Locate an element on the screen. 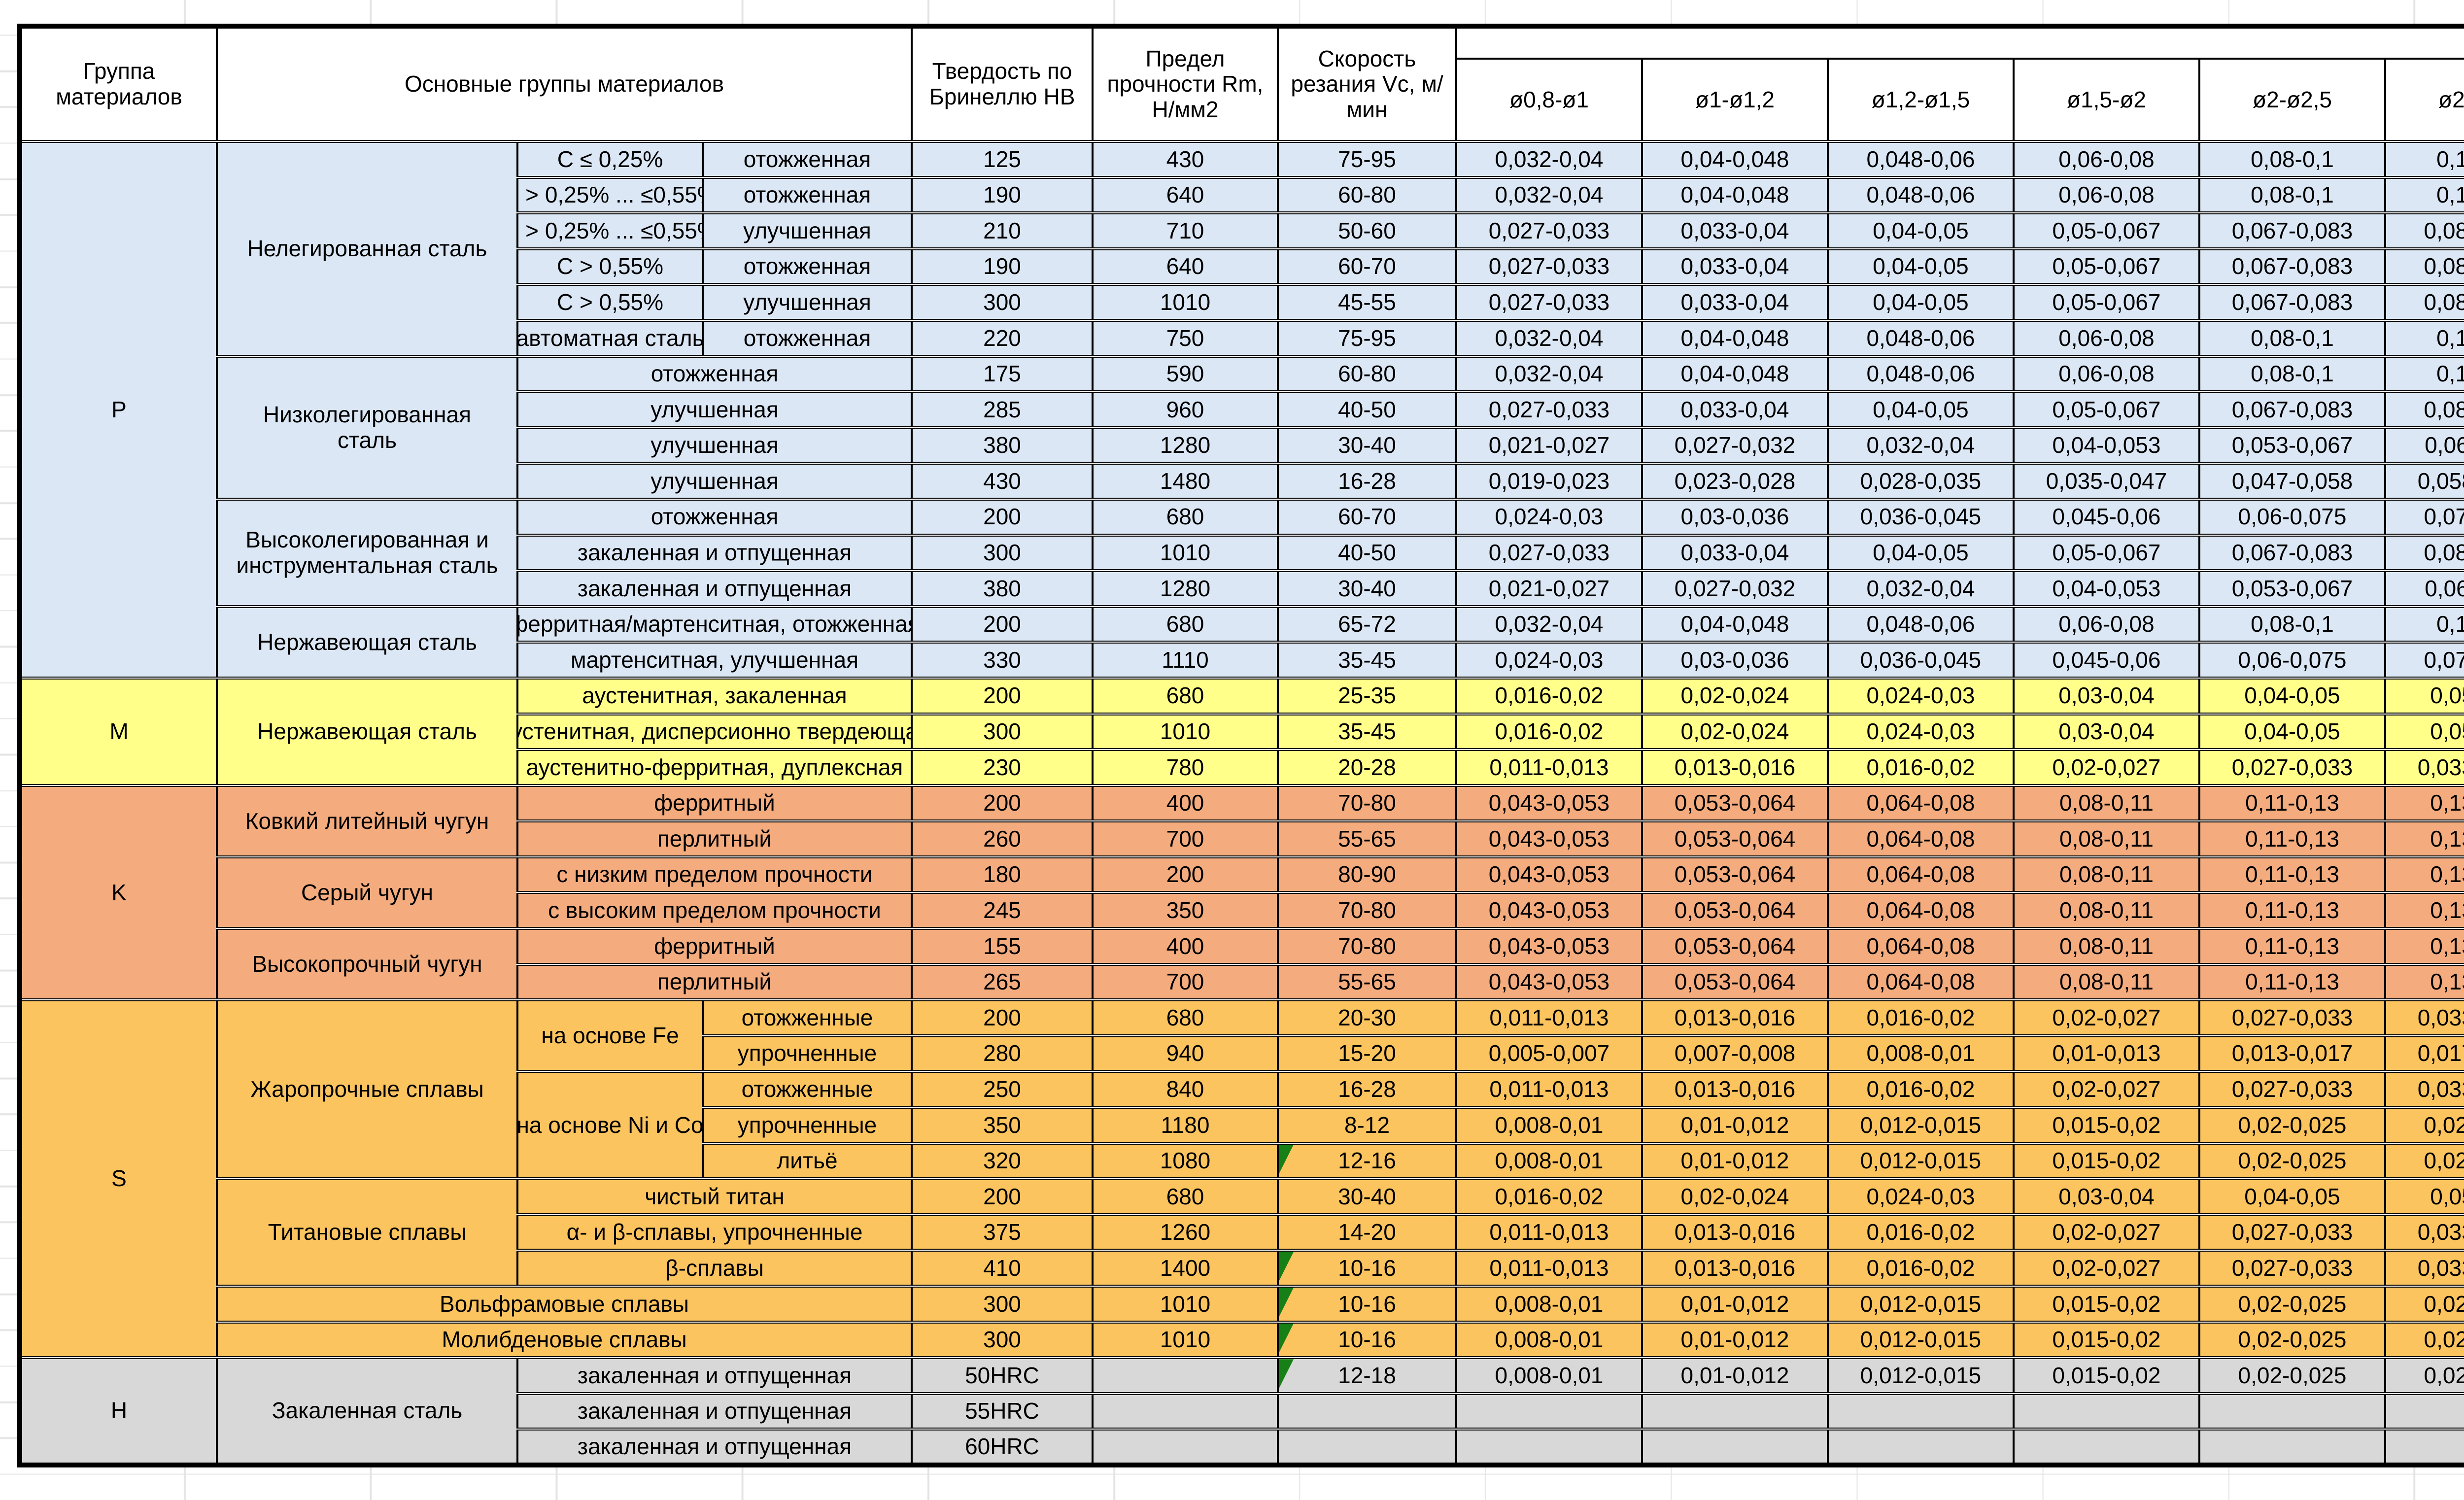  feed-value-cell-1: 0,007-0,008 is located at coordinates (1735, 1053).